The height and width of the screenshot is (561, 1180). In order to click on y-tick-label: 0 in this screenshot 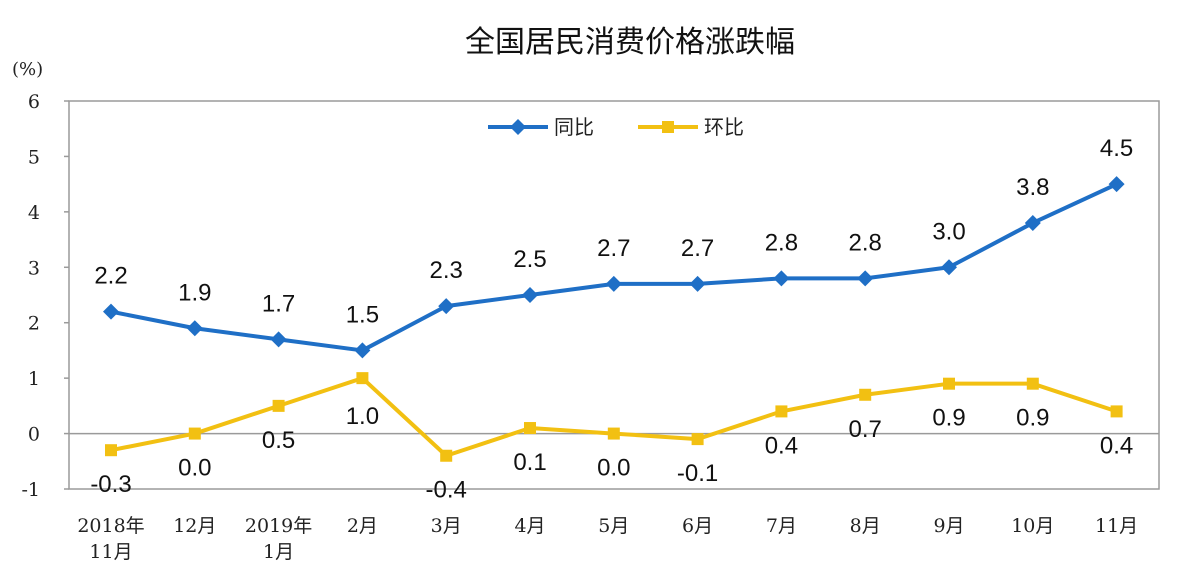, I will do `click(34, 435)`.